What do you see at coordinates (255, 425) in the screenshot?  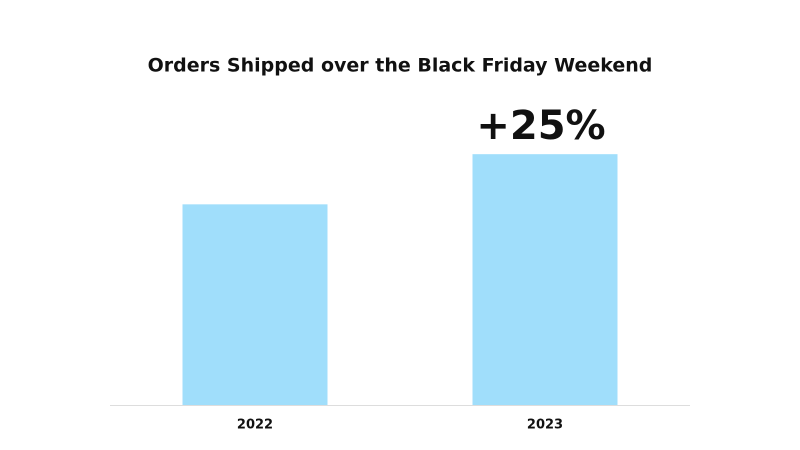 I see `x-tick-label: 2022` at bounding box center [255, 425].